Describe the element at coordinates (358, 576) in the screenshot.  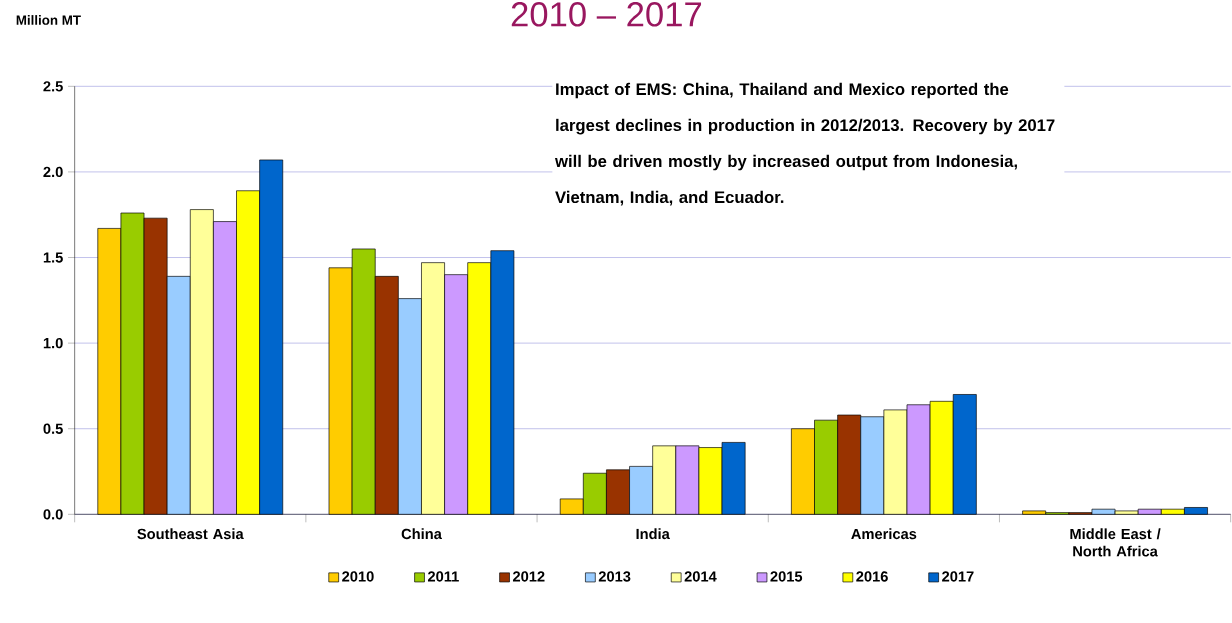
I see `legend-label: 2010` at that location.